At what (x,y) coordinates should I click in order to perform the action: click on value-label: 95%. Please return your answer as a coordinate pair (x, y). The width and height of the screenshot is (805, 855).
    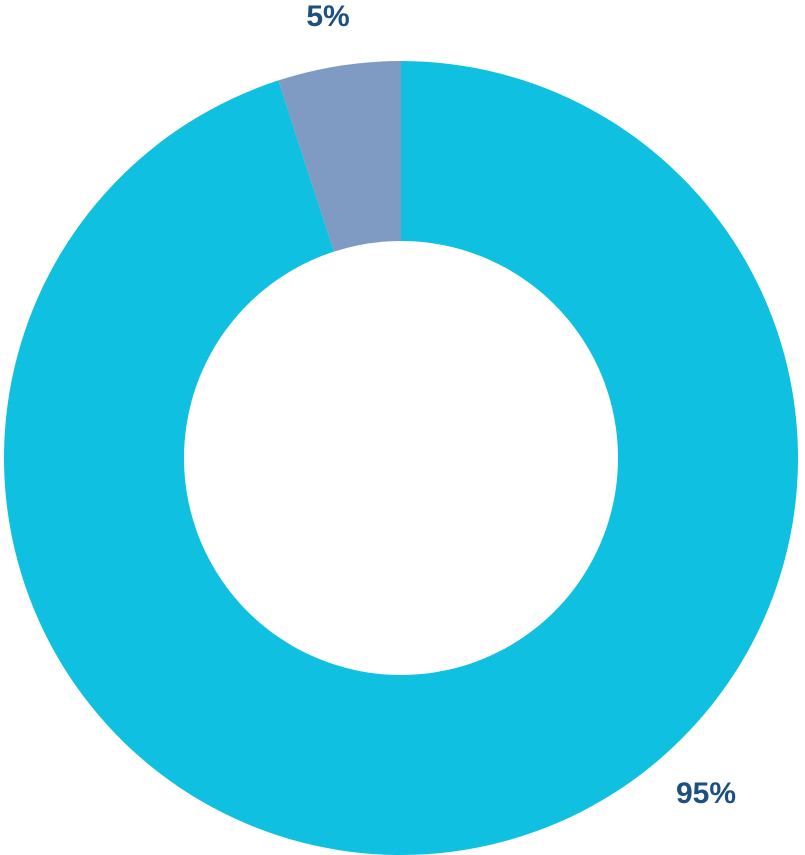
    Looking at the image, I should click on (706, 793).